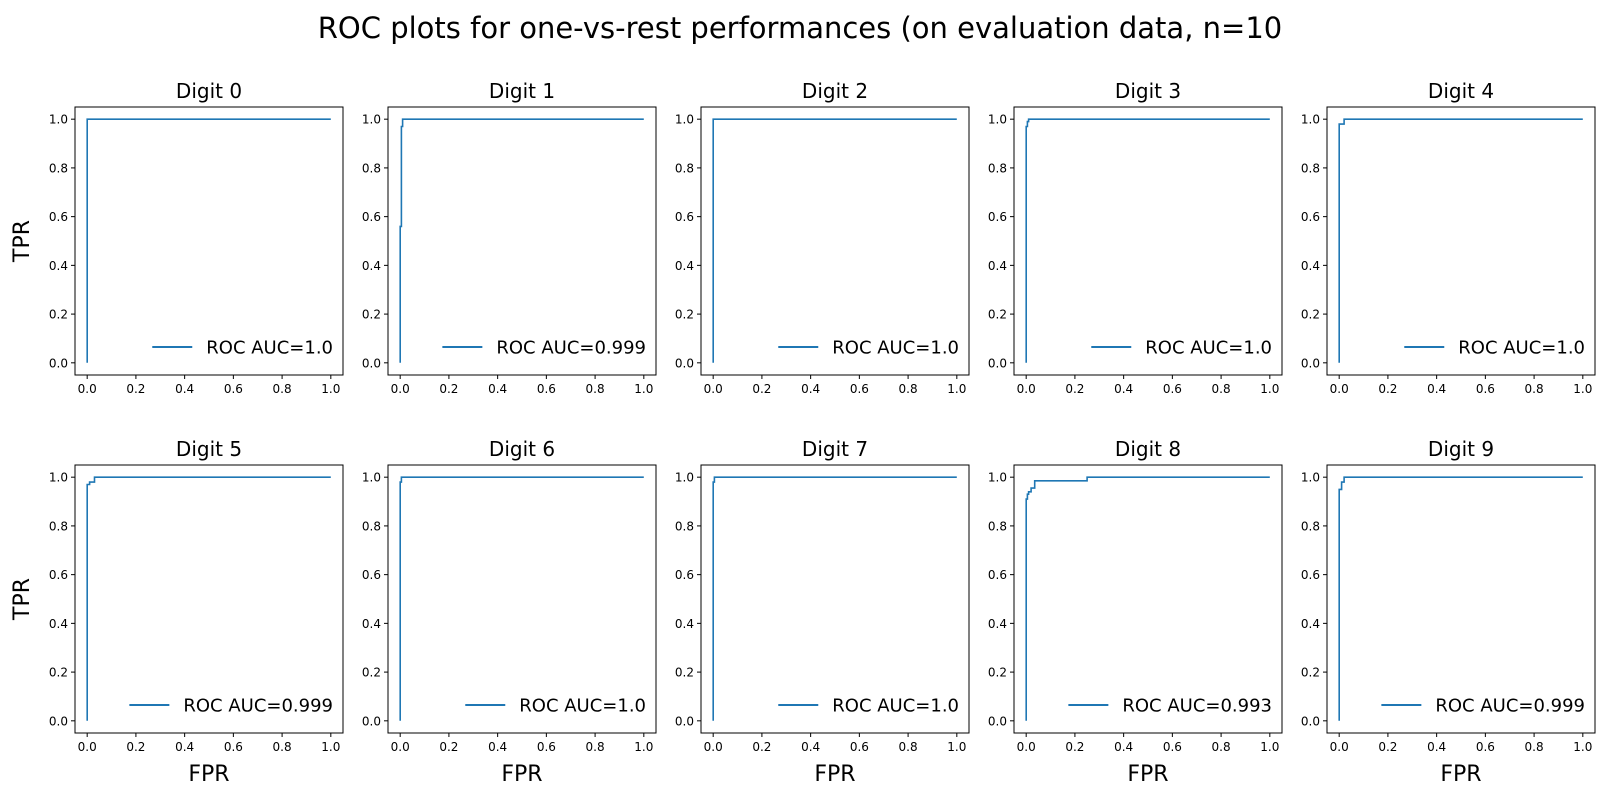 Image resolution: width=1600 pixels, height=800 pixels. I want to click on panel-title: Digit 7, so click(835, 449).